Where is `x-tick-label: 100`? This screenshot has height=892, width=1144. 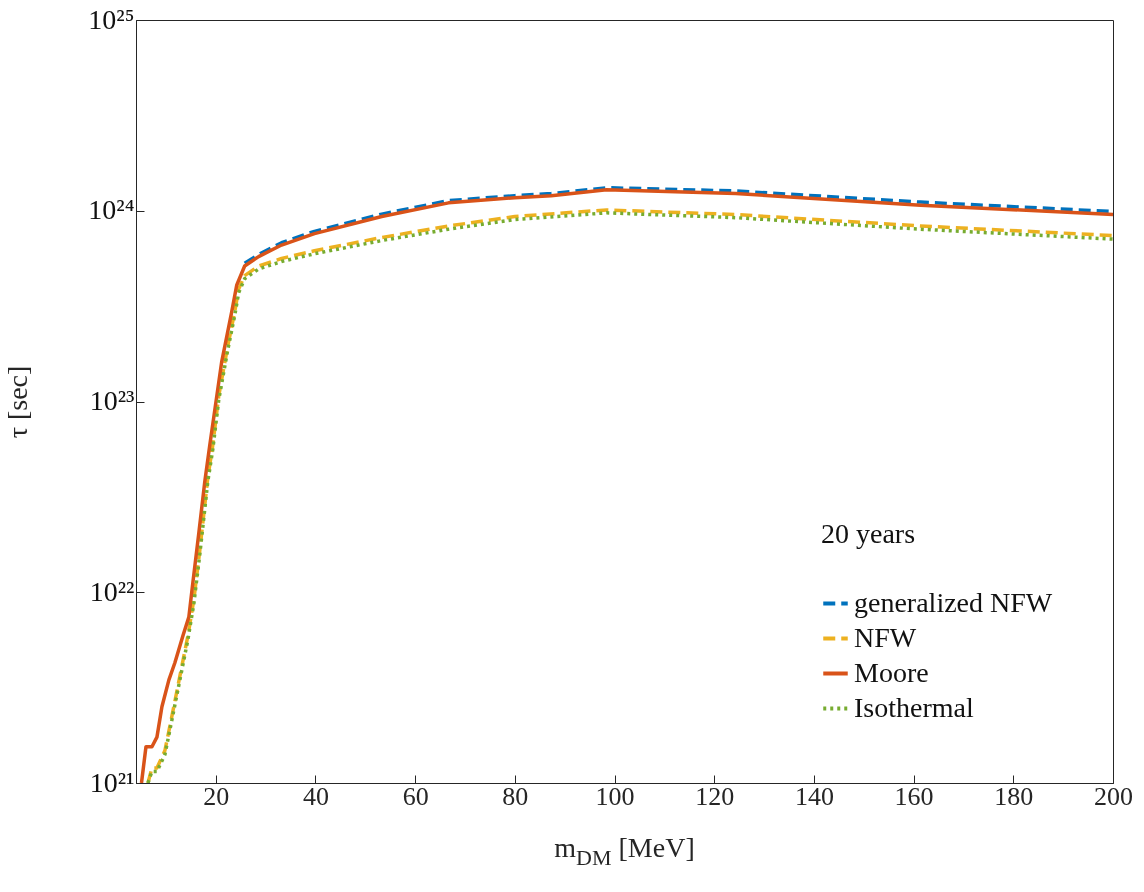
x-tick-label: 100 is located at coordinates (615, 796).